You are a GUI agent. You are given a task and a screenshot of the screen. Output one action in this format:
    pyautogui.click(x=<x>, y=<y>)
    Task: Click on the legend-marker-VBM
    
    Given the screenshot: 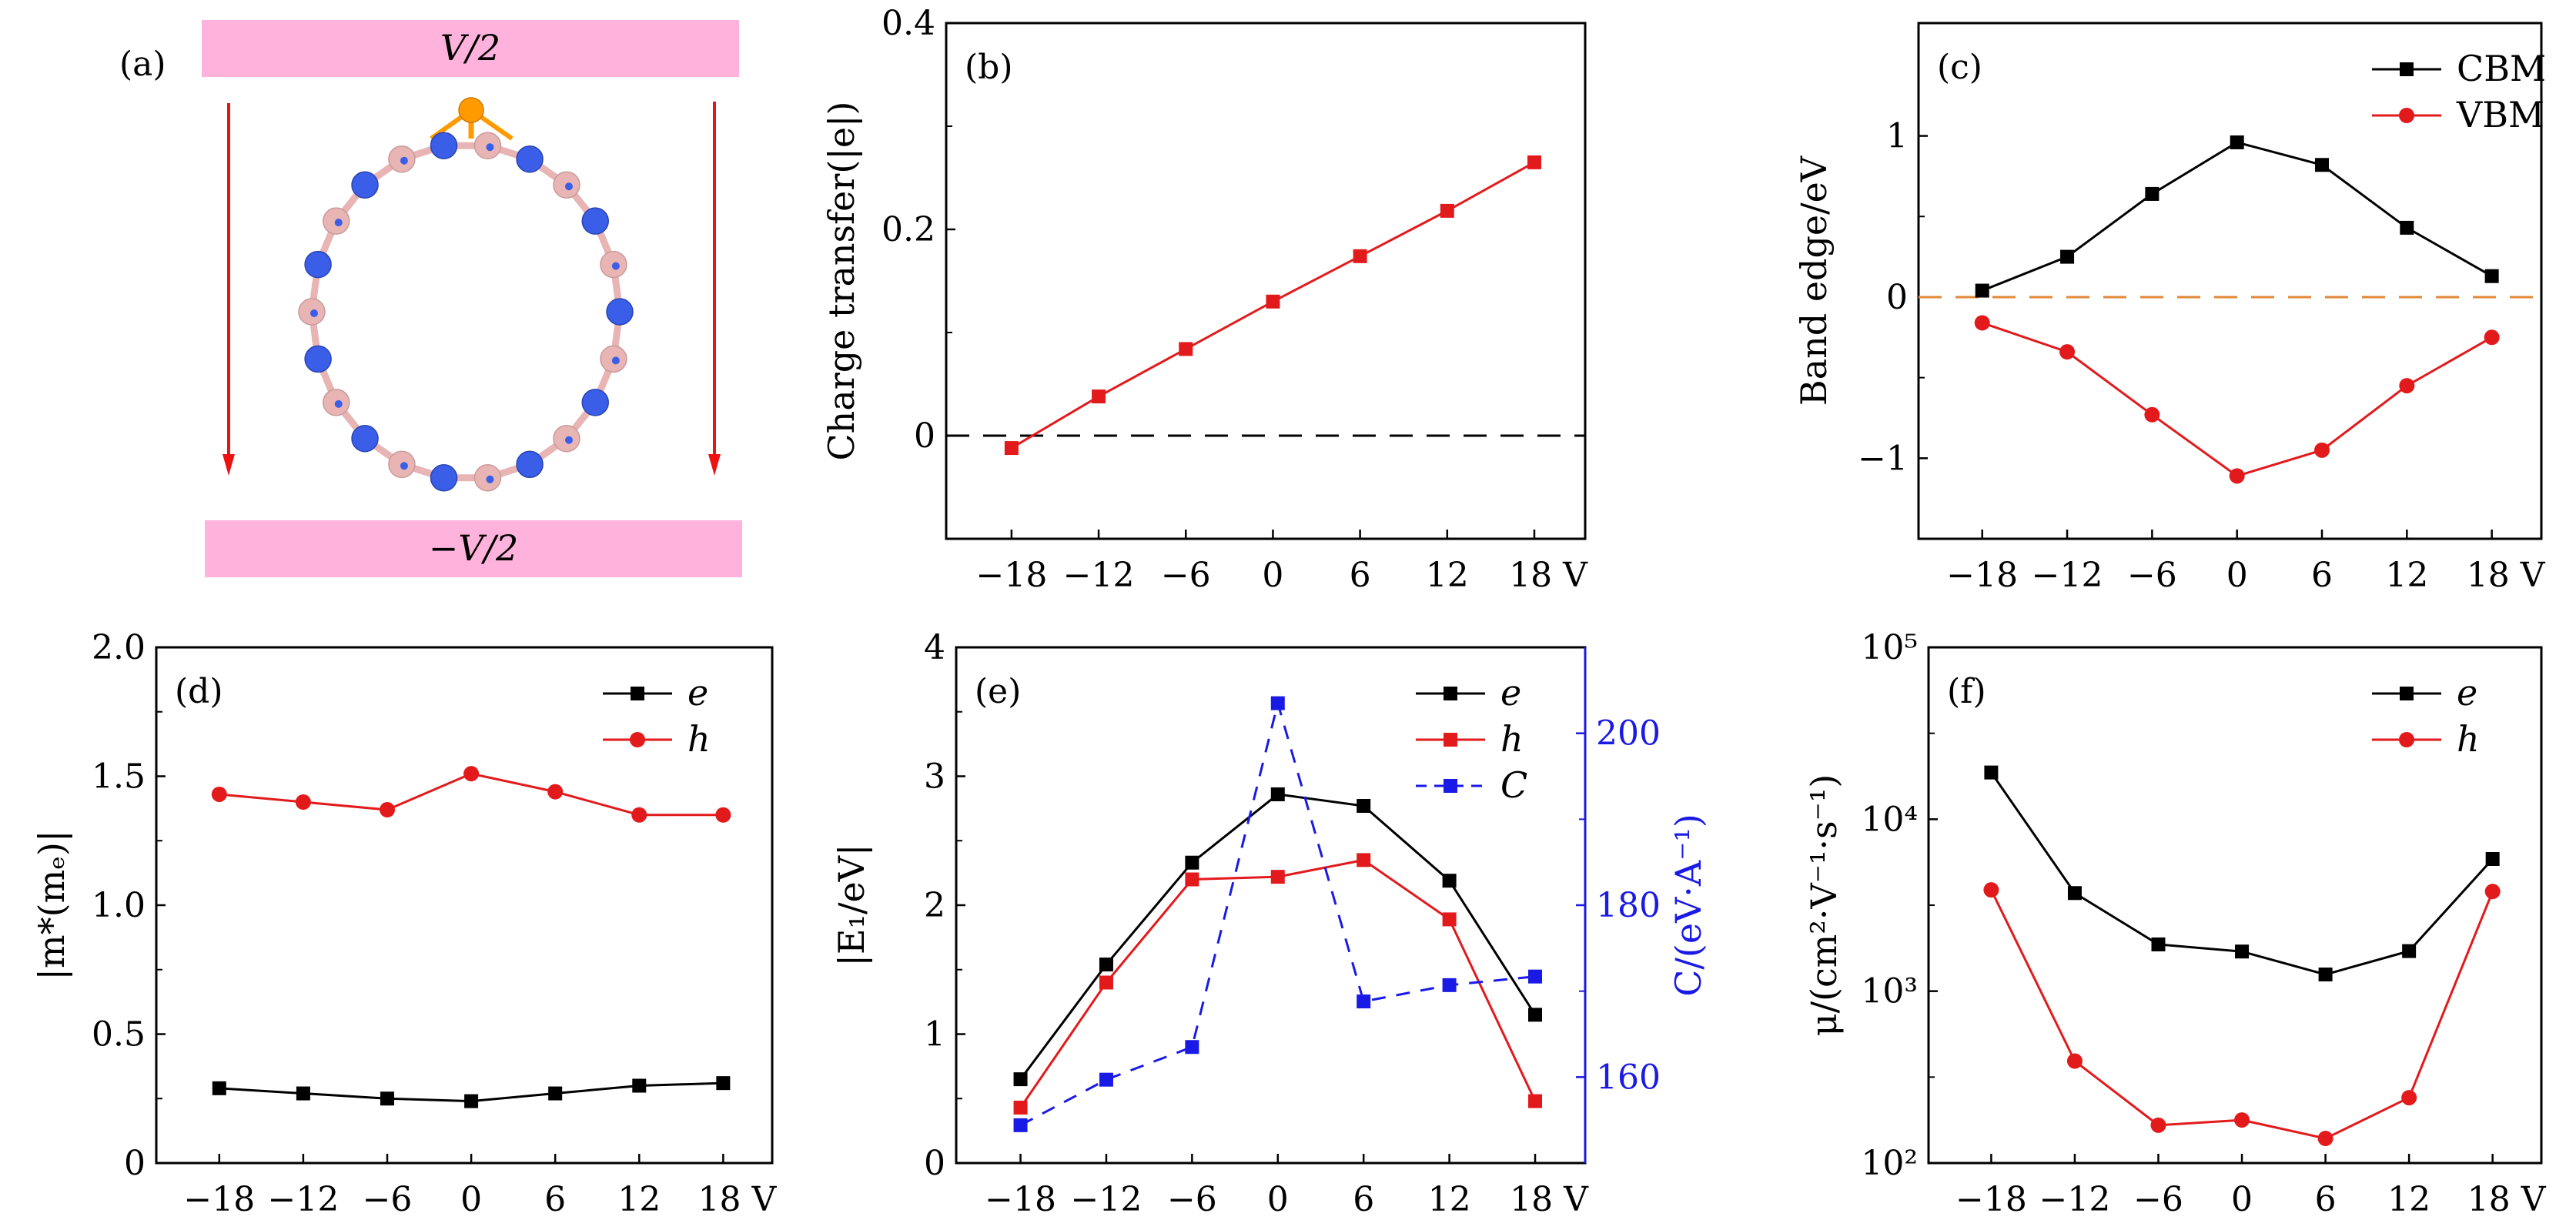 What is the action you would take?
    pyautogui.click(x=2406, y=115)
    